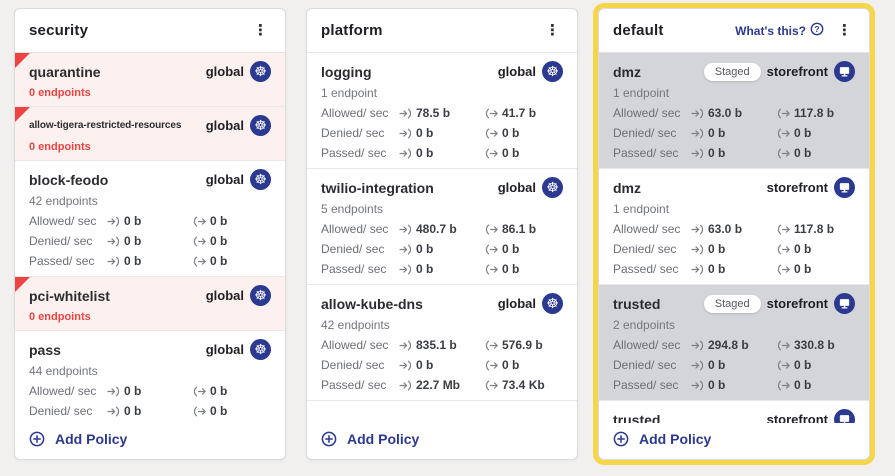 This screenshot has width=895, height=476. Describe the element at coordinates (352, 30) in the screenshot. I see `column-title: platform` at that location.